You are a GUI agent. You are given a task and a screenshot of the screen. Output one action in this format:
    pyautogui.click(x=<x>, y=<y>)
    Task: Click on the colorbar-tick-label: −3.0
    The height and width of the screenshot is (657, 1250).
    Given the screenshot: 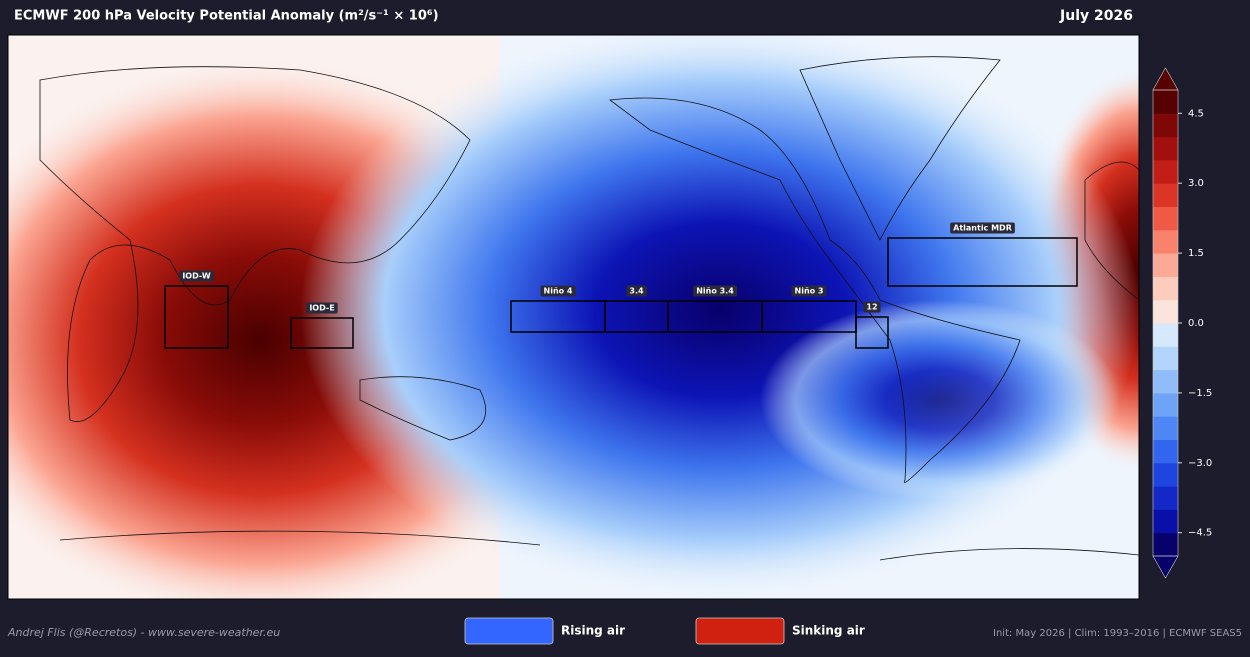 What is the action you would take?
    pyautogui.click(x=1200, y=463)
    